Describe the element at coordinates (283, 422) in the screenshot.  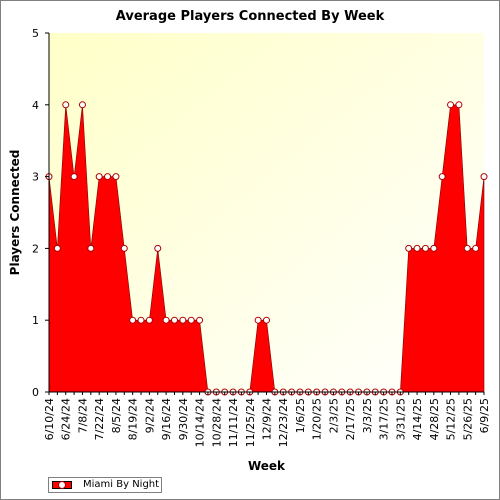
I see `x-tick-label: 12/23/24` at that location.